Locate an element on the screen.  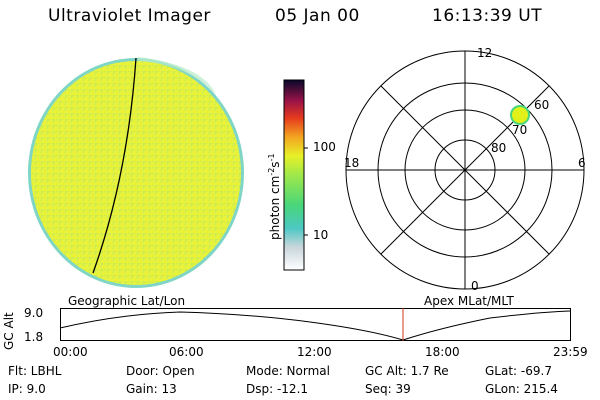
colorbar-unit-label: photon cm-2s-1 is located at coordinates (274, 196).